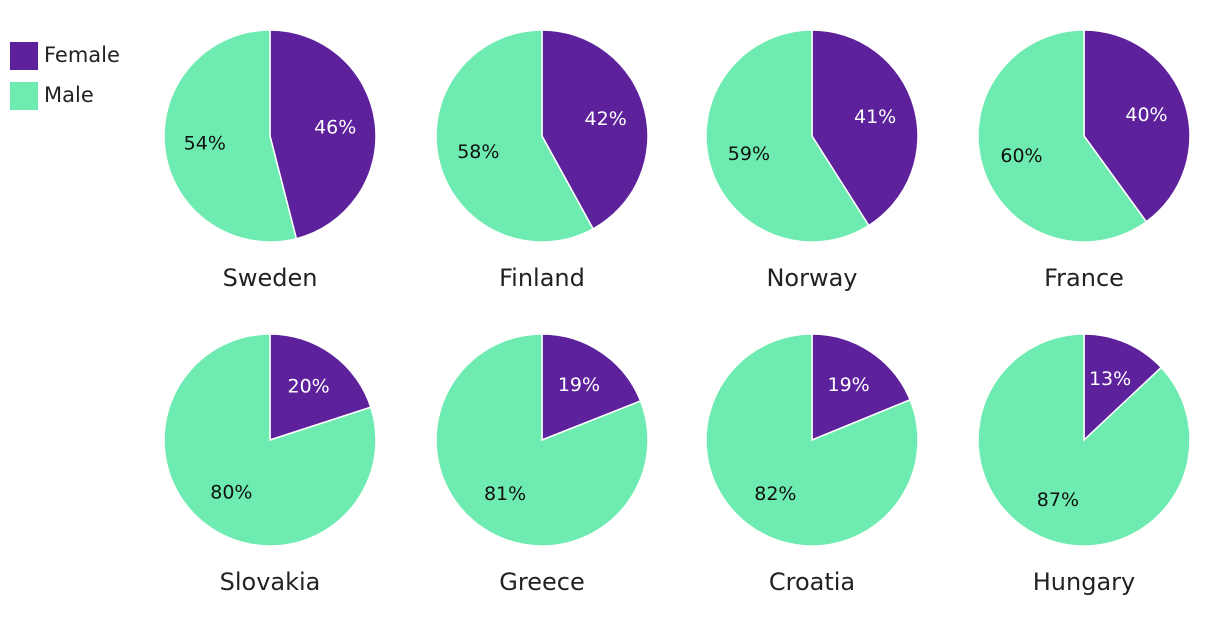 The width and height of the screenshot is (1220, 630). I want to click on slice-label: 40%, so click(1146, 115).